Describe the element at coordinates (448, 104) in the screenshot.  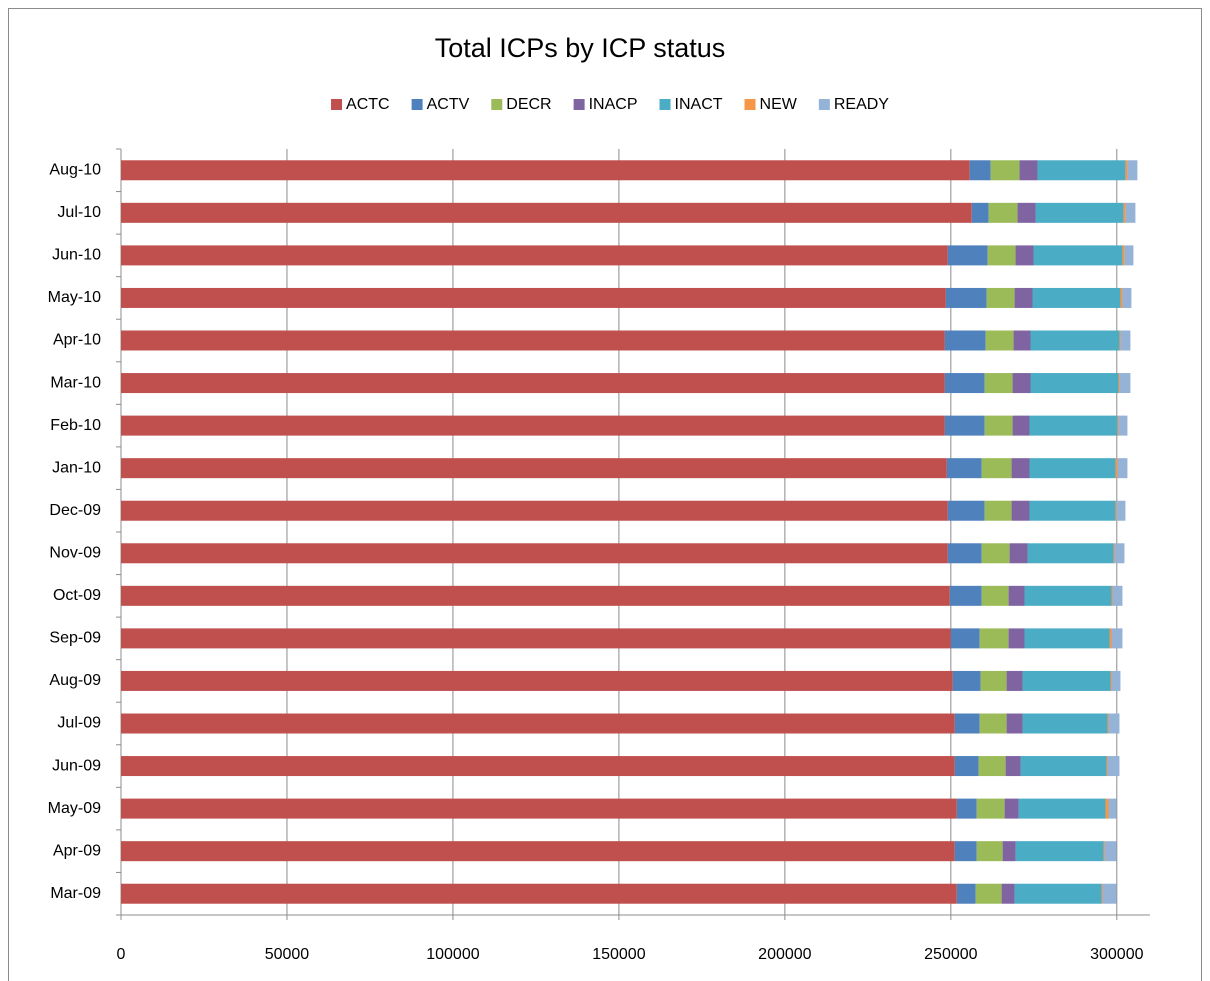
I see `legend-label: ACTV` at that location.